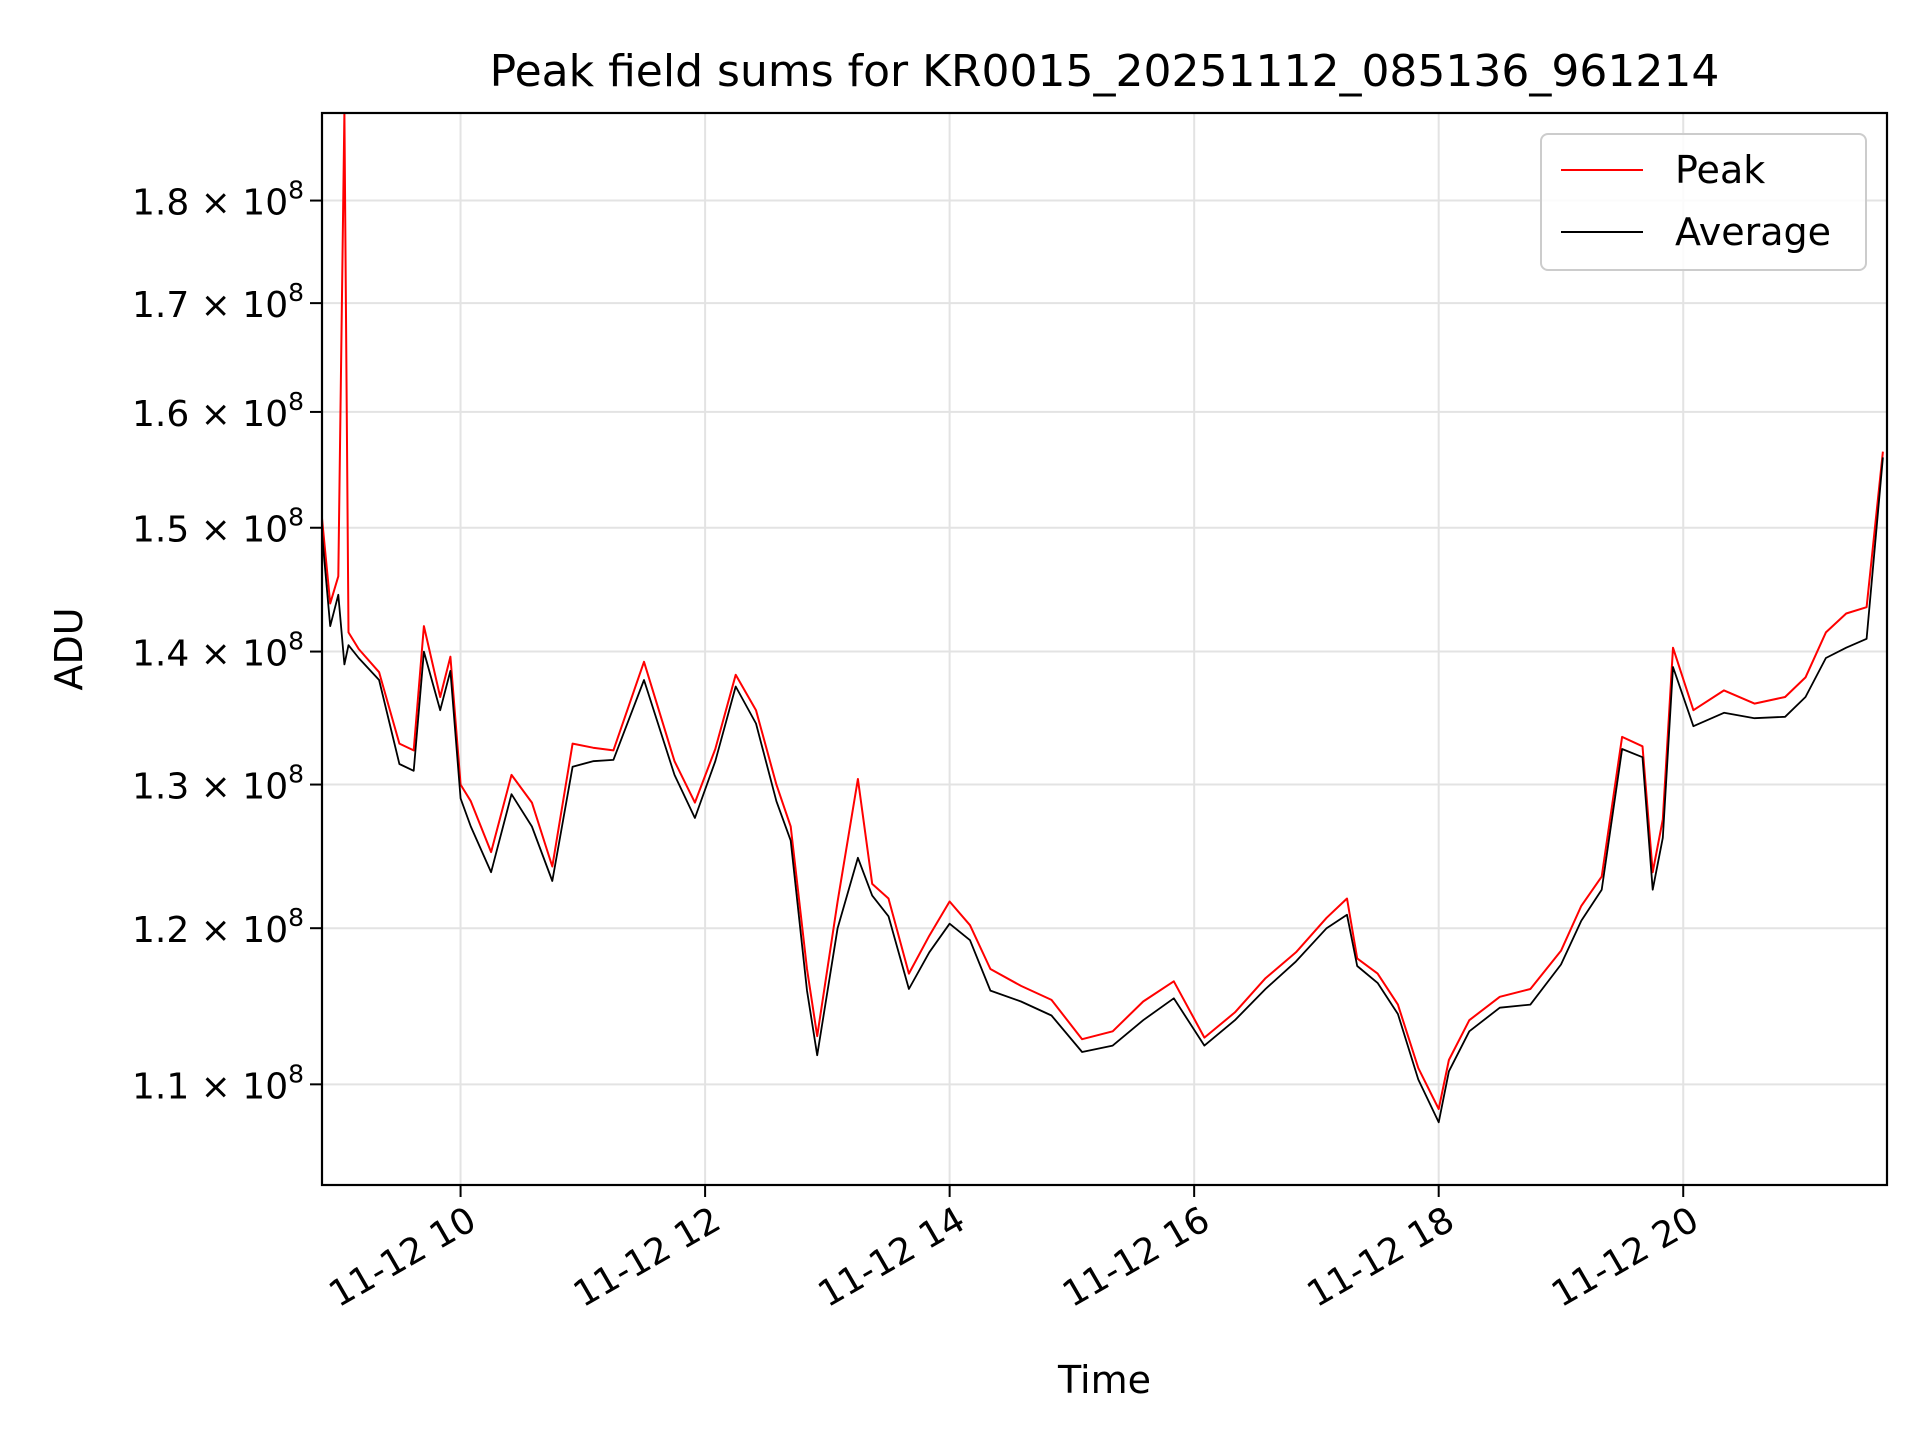 This screenshot has height=1440, width=1920. Describe the element at coordinates (1104, 1380) in the screenshot. I see `x-axis-label: Time` at that location.